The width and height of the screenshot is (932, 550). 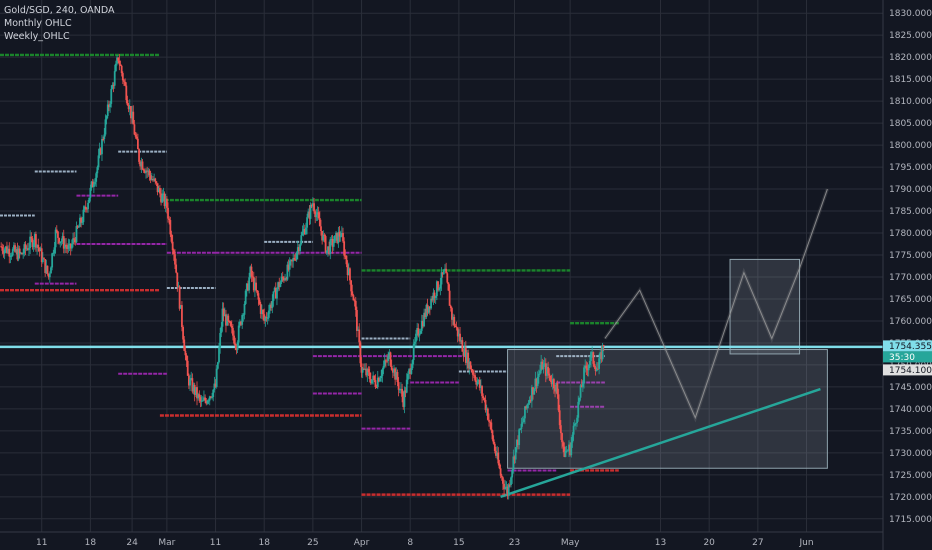 What do you see at coordinates (362, 543) in the screenshot?
I see `time-tick-label: Apr` at bounding box center [362, 543].